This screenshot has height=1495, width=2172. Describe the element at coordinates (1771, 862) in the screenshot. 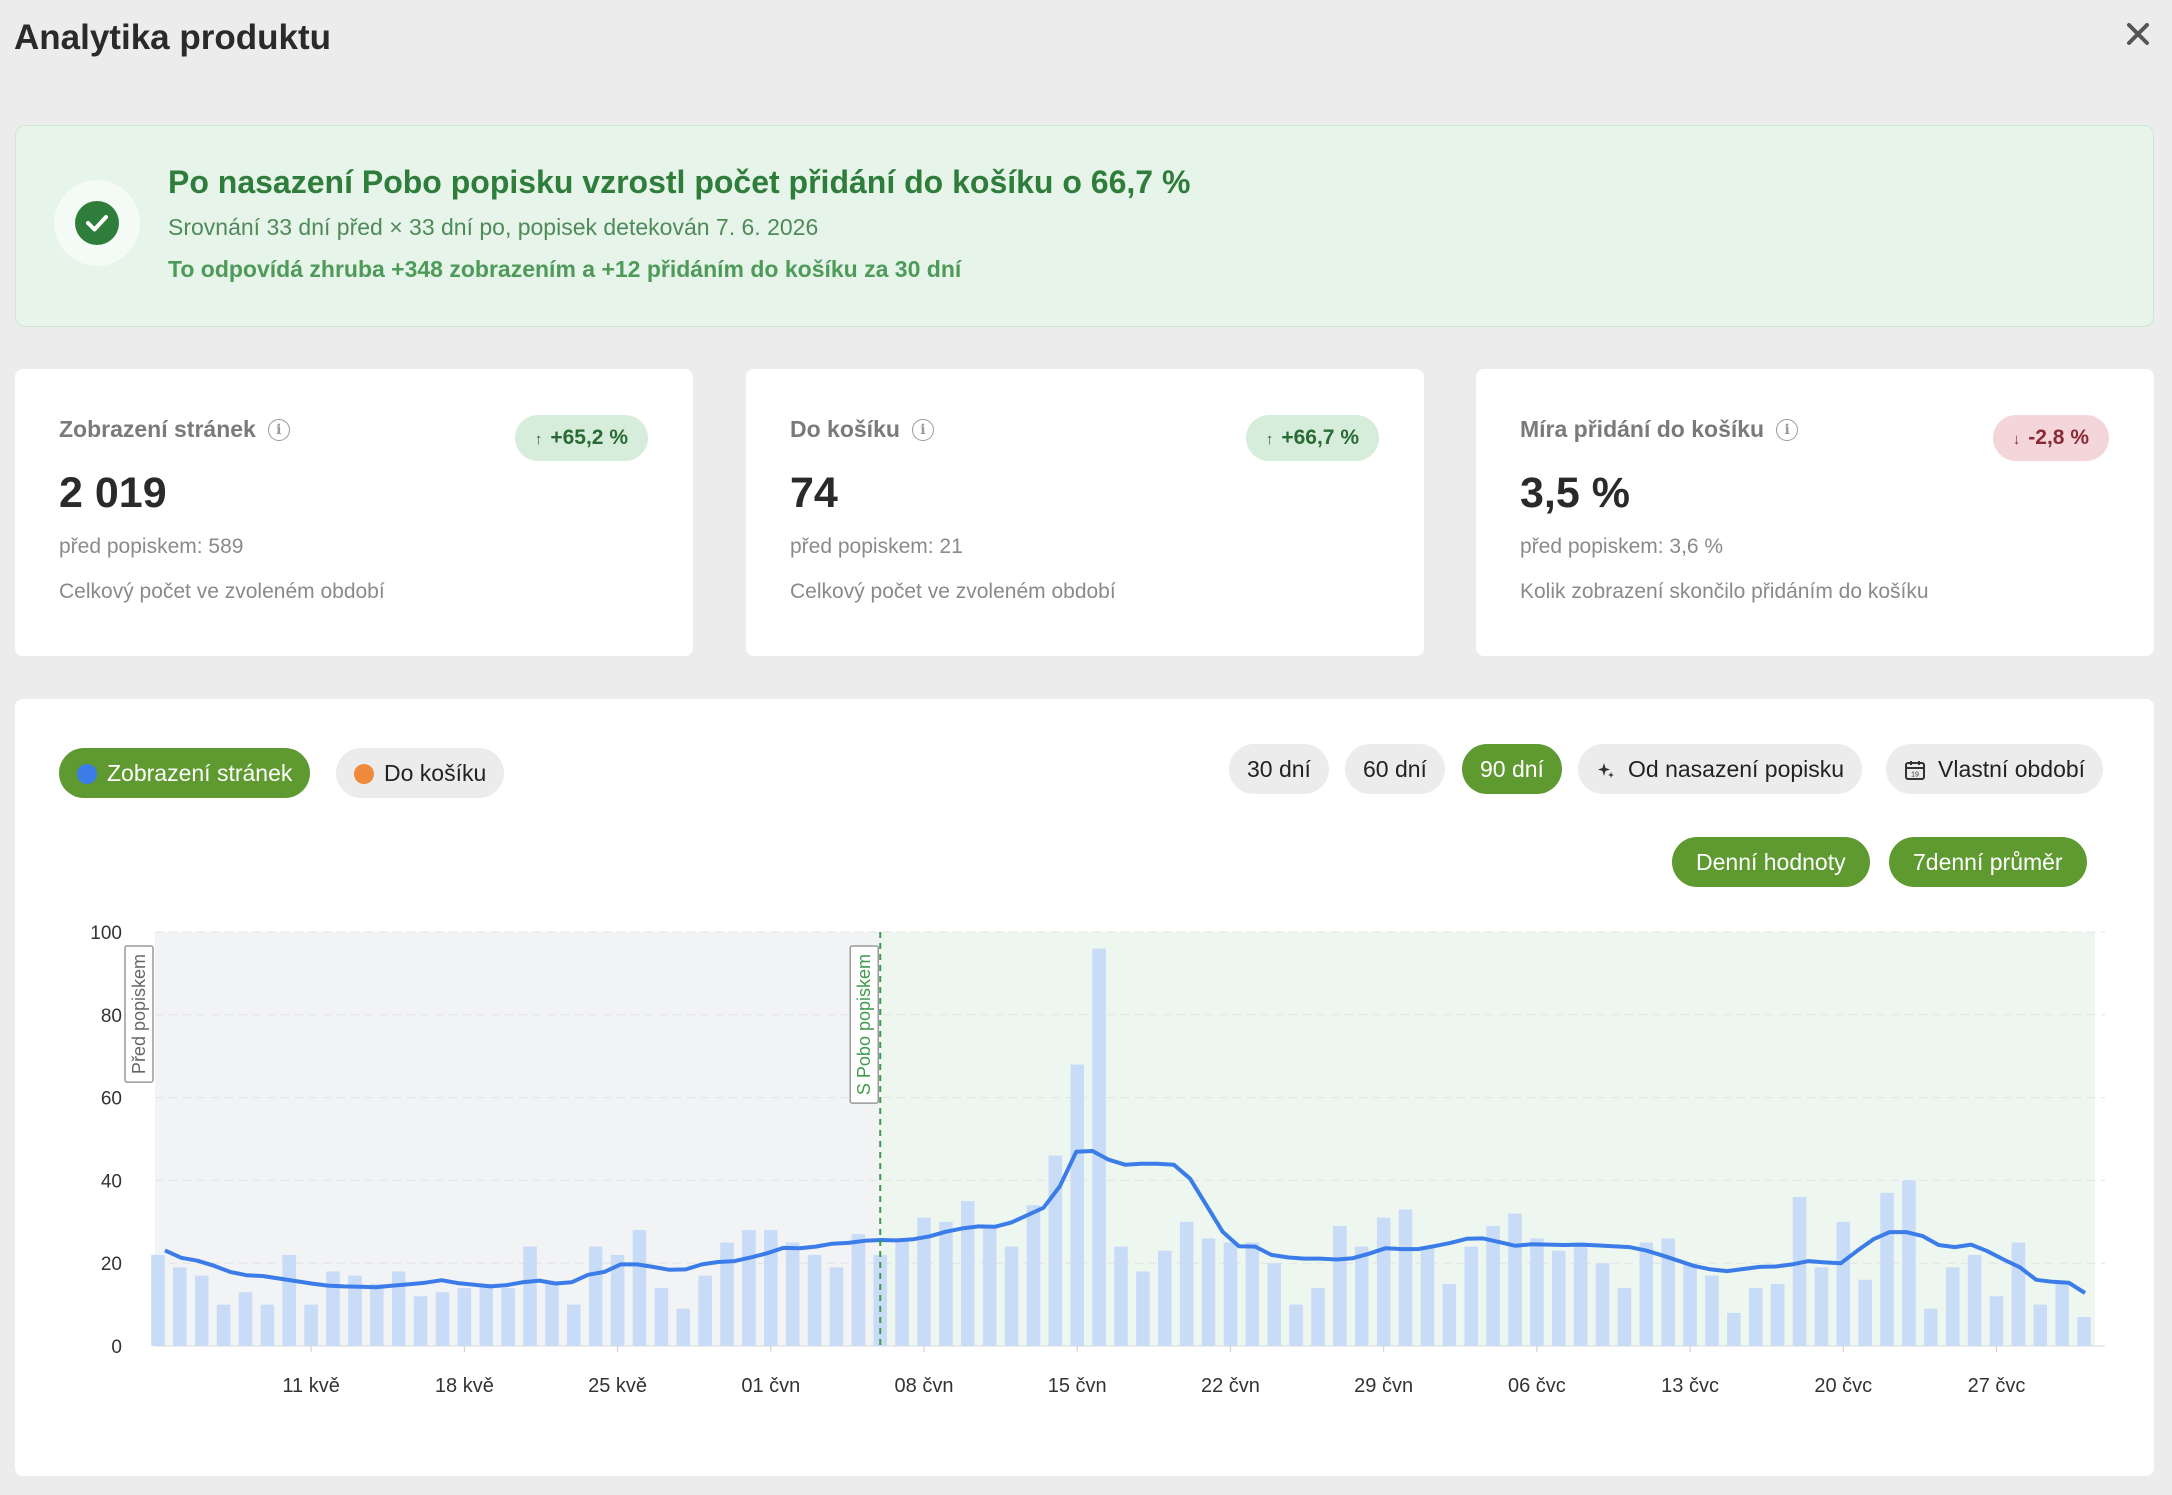

I see `daily-values-button: Denní hodnoty` at that location.